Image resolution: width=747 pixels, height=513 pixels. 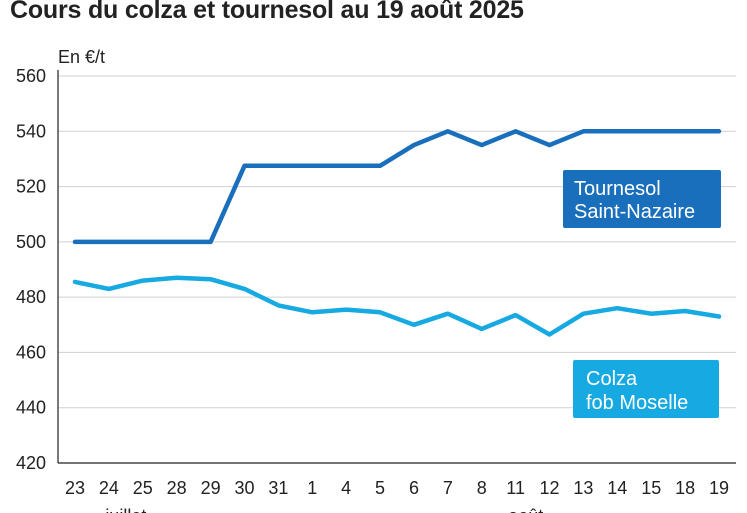 I want to click on x-tick-label: 28, so click(x=177, y=488).